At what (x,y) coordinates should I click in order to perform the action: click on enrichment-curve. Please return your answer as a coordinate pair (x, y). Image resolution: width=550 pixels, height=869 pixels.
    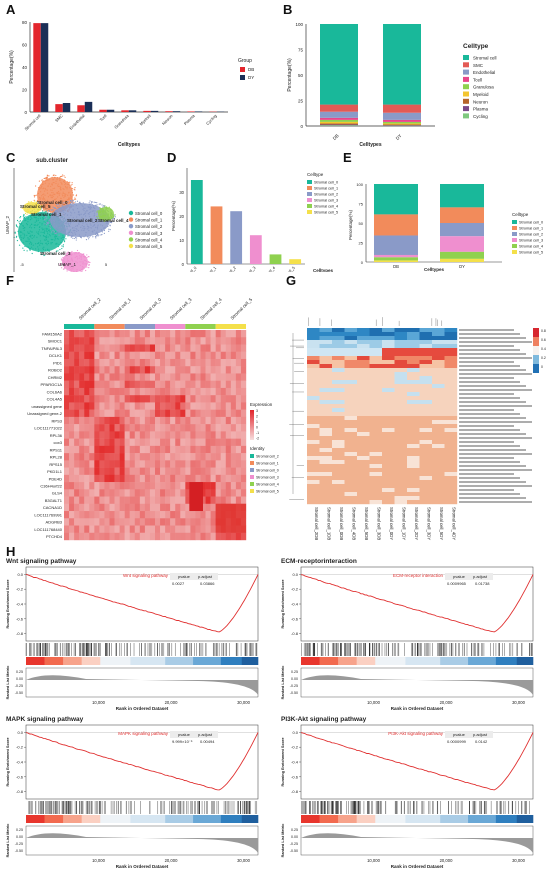
    Looking at the image, I should click on (417, 603).